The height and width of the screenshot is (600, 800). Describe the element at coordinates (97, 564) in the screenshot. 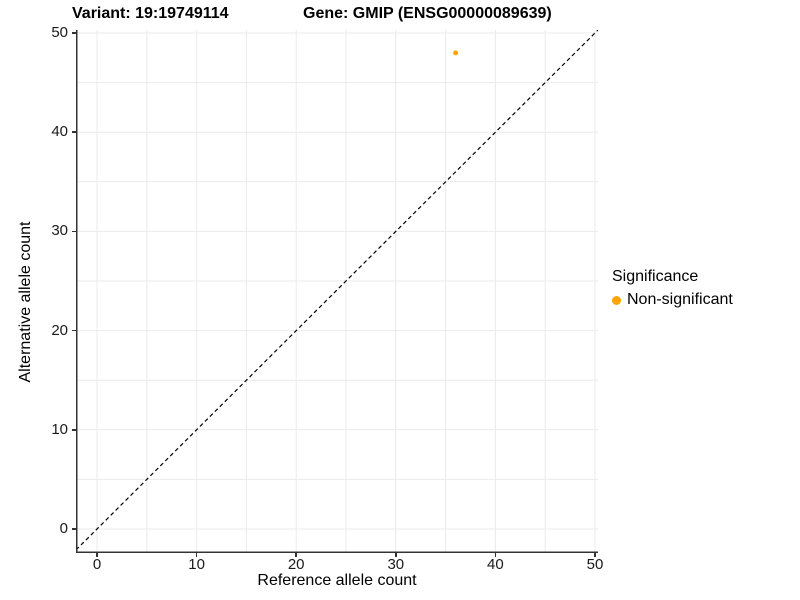

I see `x-tick-label: 0` at that location.